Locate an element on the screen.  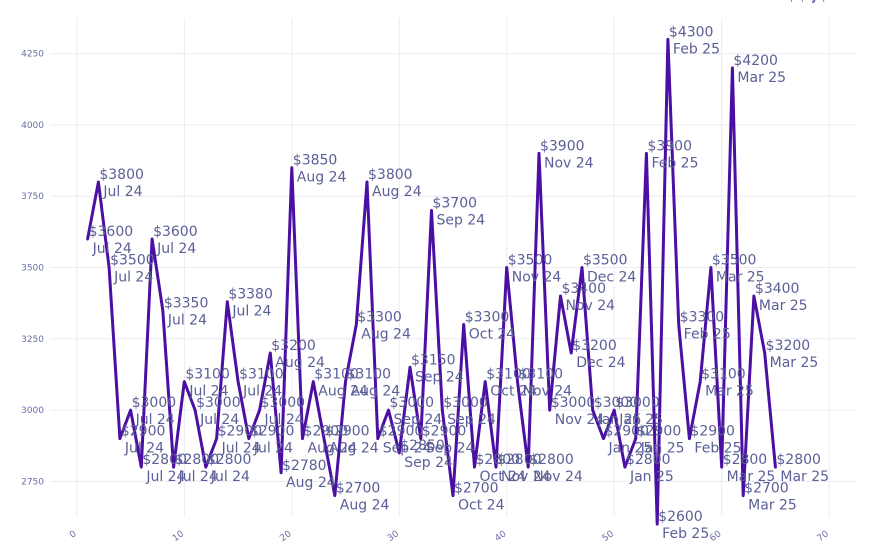
data-label-price: $2950 is located at coordinates (820, 2).